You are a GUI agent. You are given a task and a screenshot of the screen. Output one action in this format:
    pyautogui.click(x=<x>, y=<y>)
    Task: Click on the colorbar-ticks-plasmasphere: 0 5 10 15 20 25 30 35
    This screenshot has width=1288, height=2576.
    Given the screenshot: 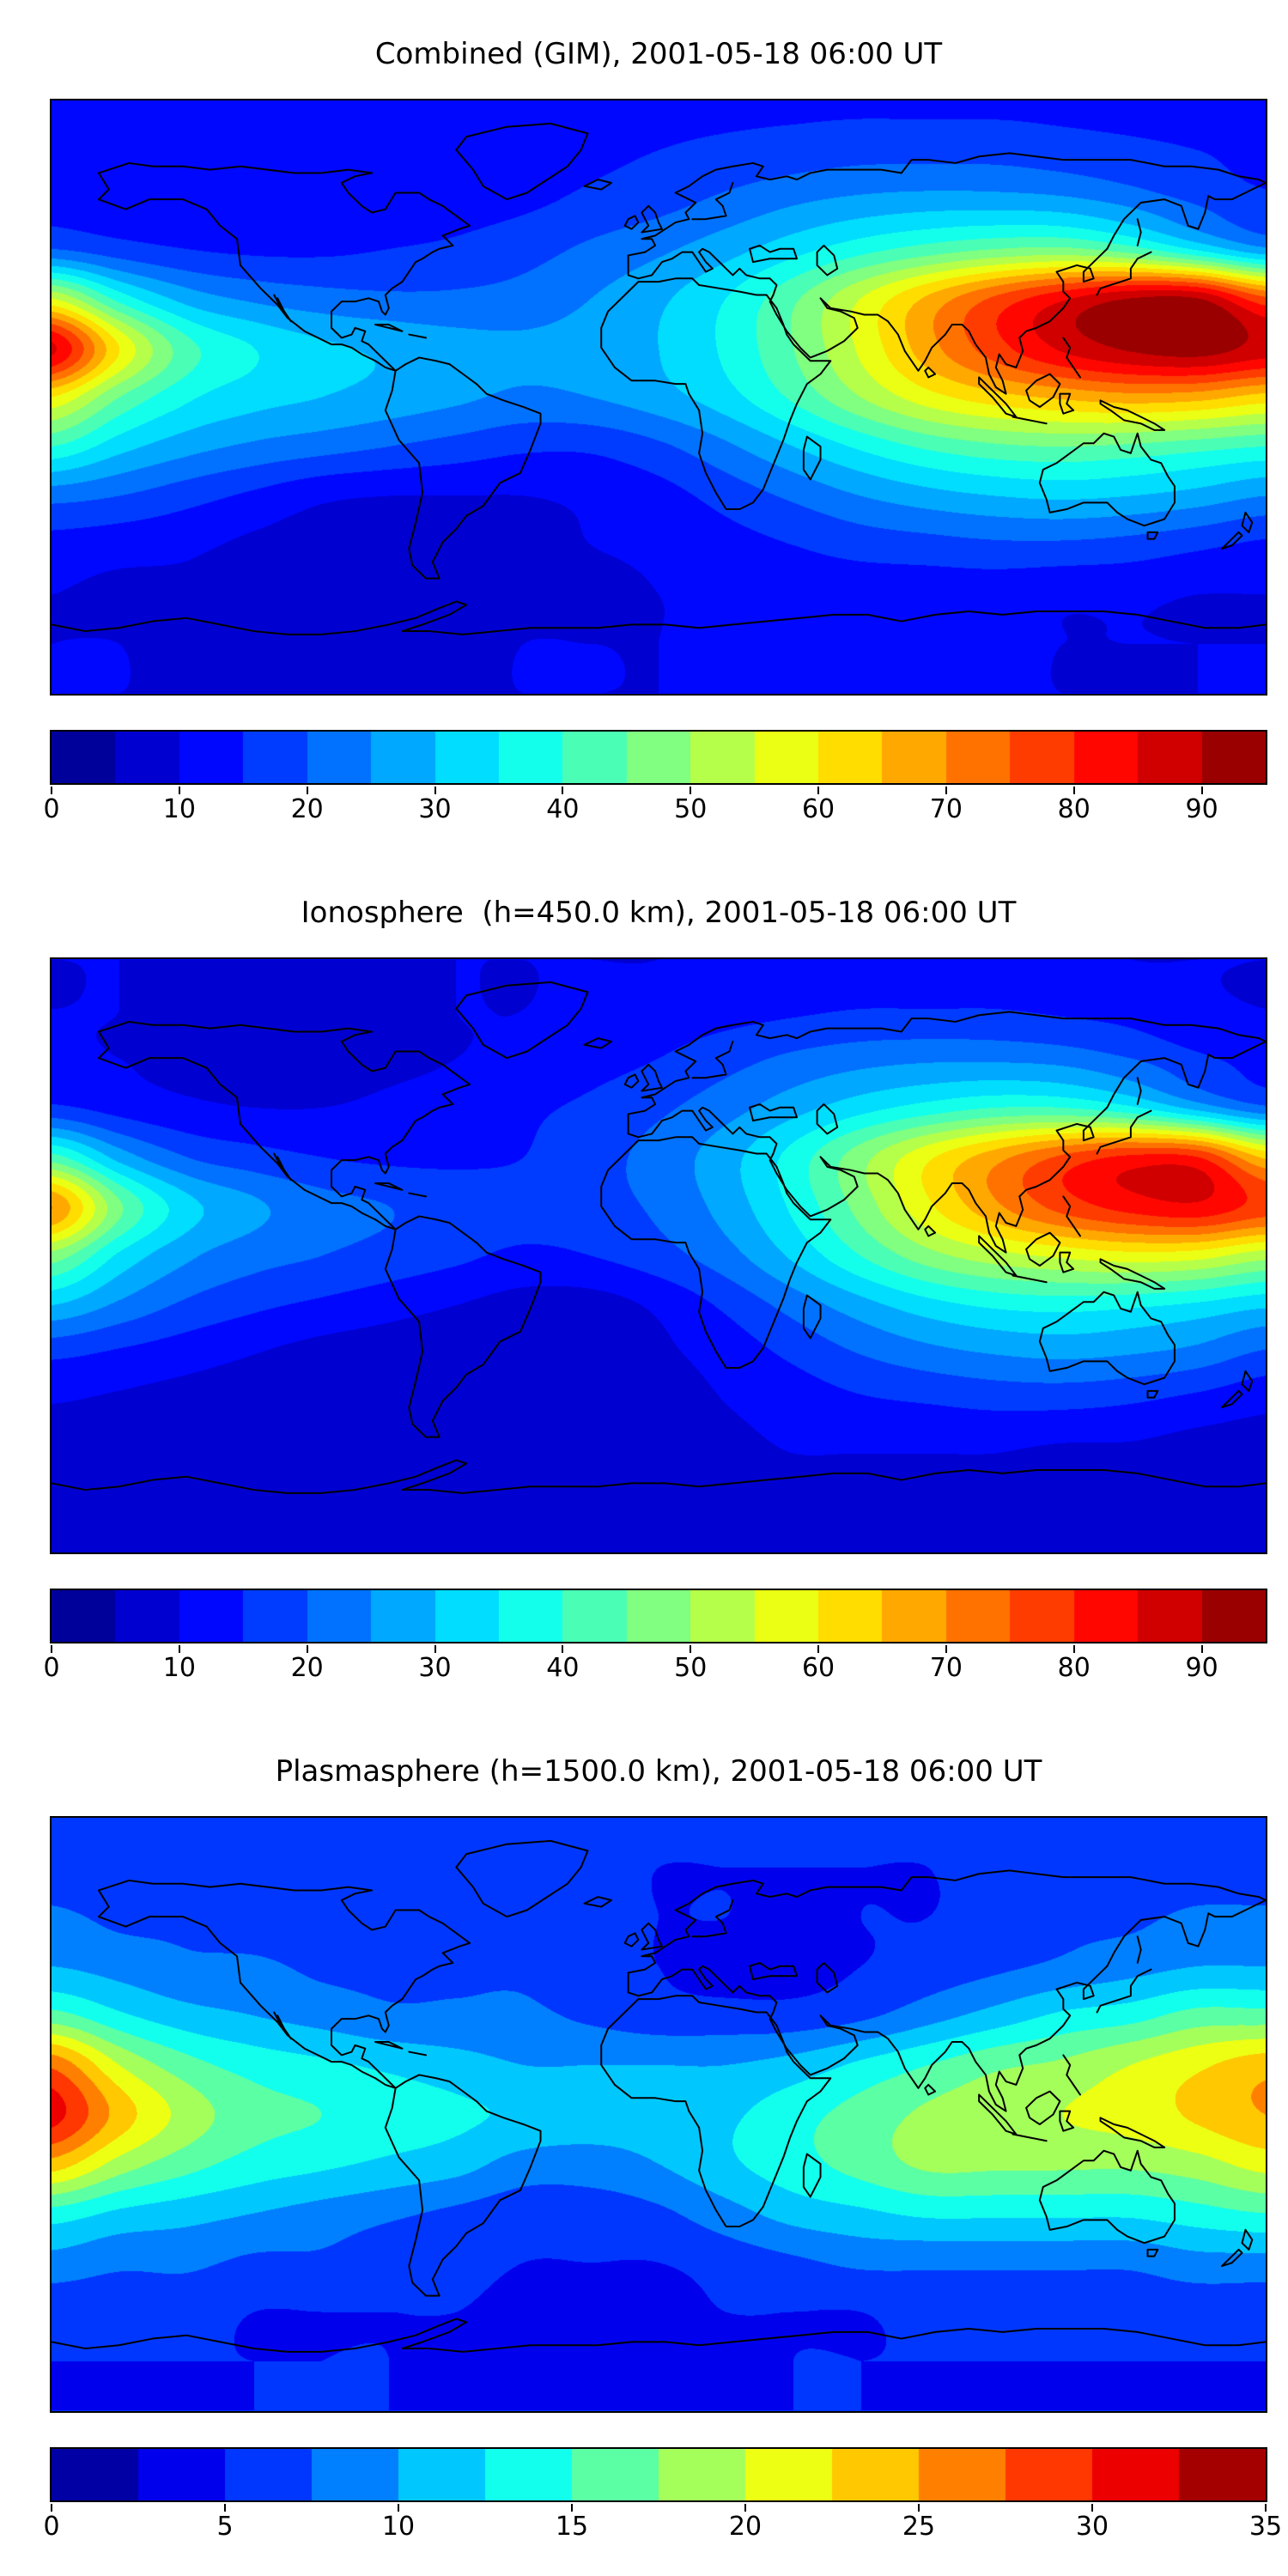 What is the action you would take?
    pyautogui.click(x=662, y=2523)
    